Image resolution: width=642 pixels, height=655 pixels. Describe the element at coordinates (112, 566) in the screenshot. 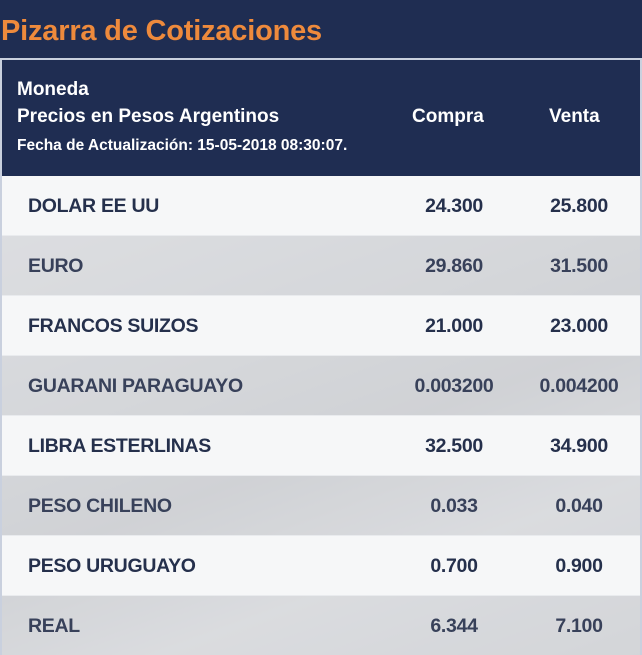

I see `currency-name: PESO URUGUAYO` at that location.